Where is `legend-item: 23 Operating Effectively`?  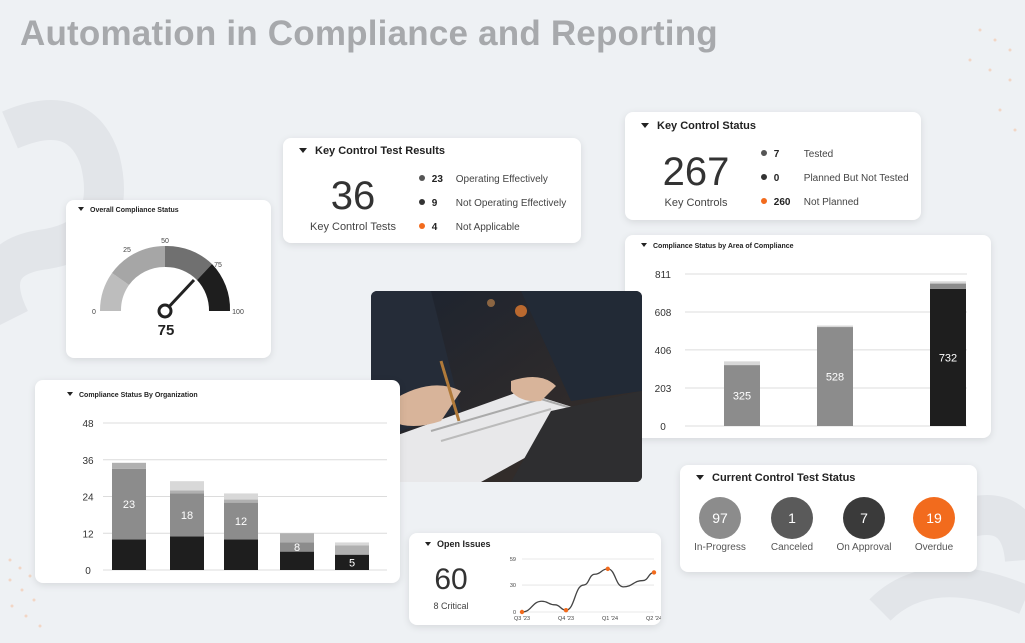 legend-item: 23 Operating Effectively is located at coordinates (483, 179).